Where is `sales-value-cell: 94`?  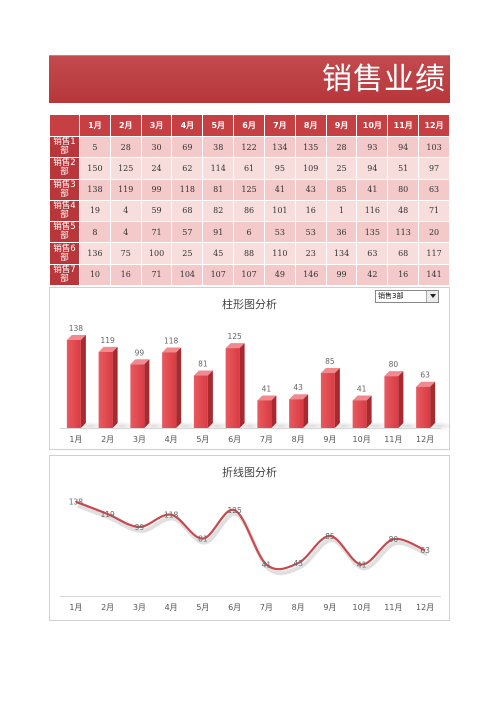 sales-value-cell: 94 is located at coordinates (372, 168).